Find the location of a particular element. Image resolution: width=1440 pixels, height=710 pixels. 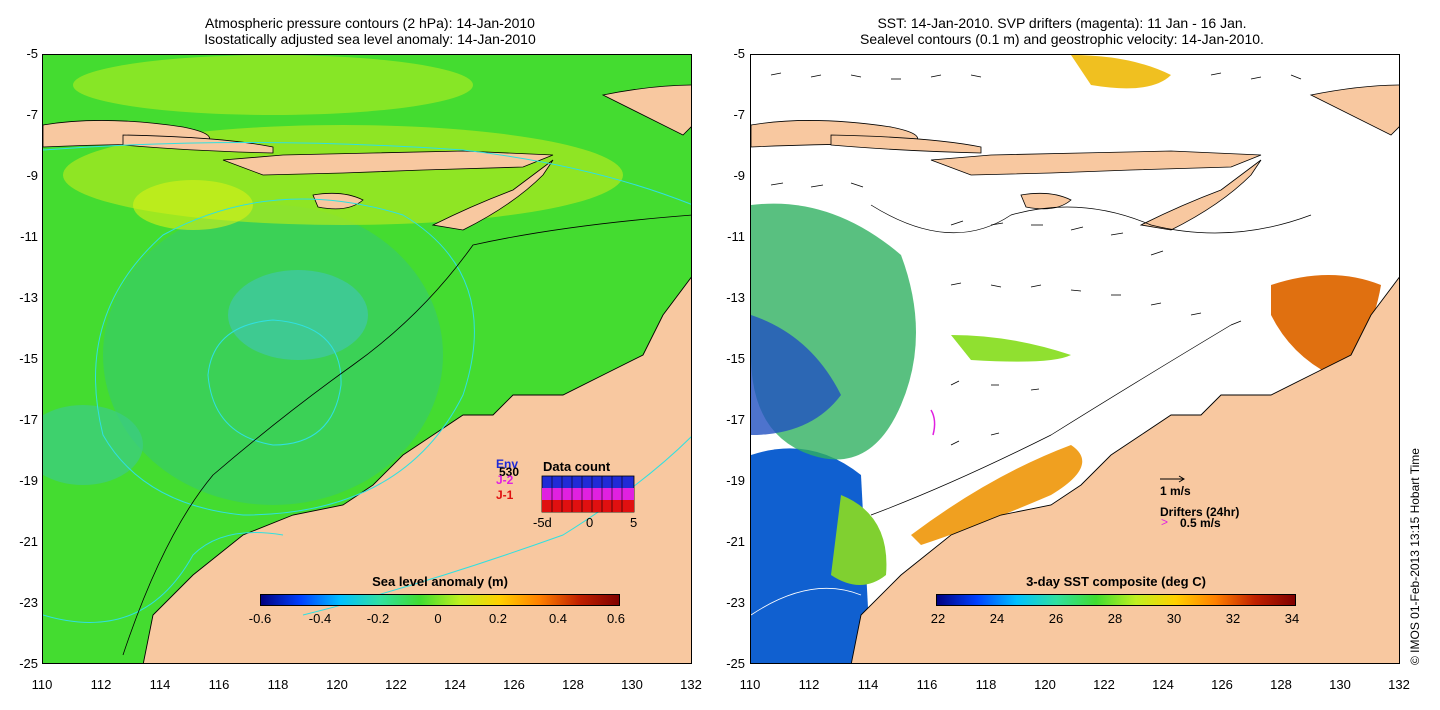

left-lat-label: -9 is located at coordinates (32, 175).